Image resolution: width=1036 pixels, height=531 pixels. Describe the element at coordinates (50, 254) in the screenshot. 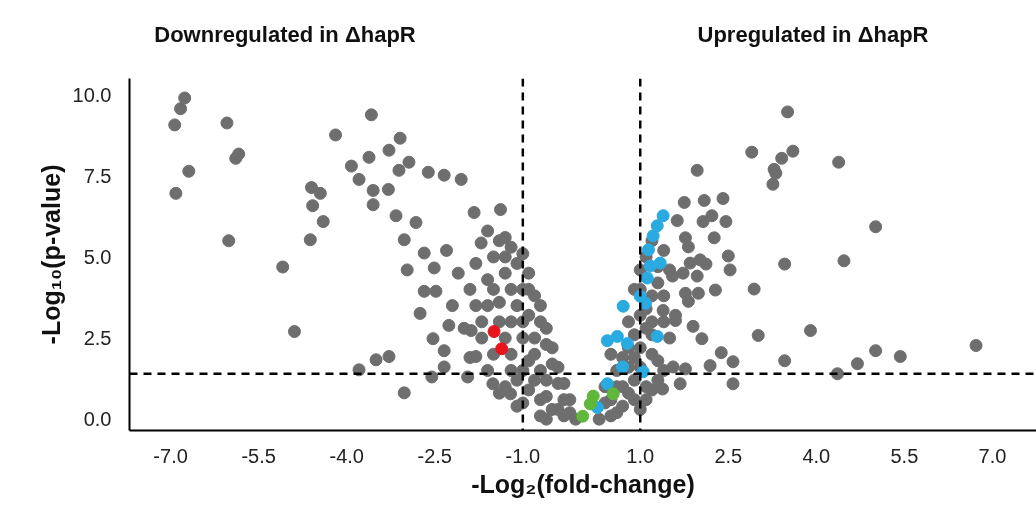

I see `y-axis-title: -Log₁₀(p-value)` at that location.